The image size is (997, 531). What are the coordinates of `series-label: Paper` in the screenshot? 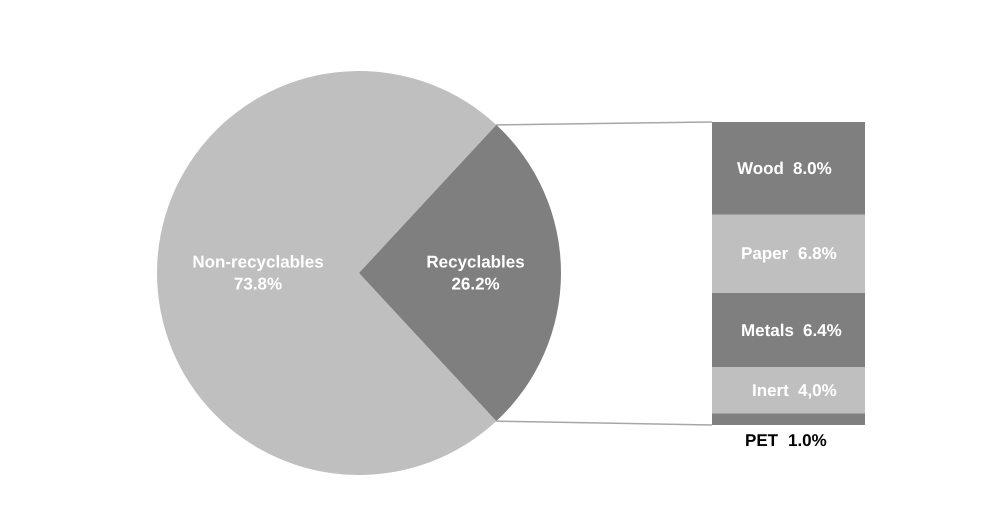 It's located at (765, 253).